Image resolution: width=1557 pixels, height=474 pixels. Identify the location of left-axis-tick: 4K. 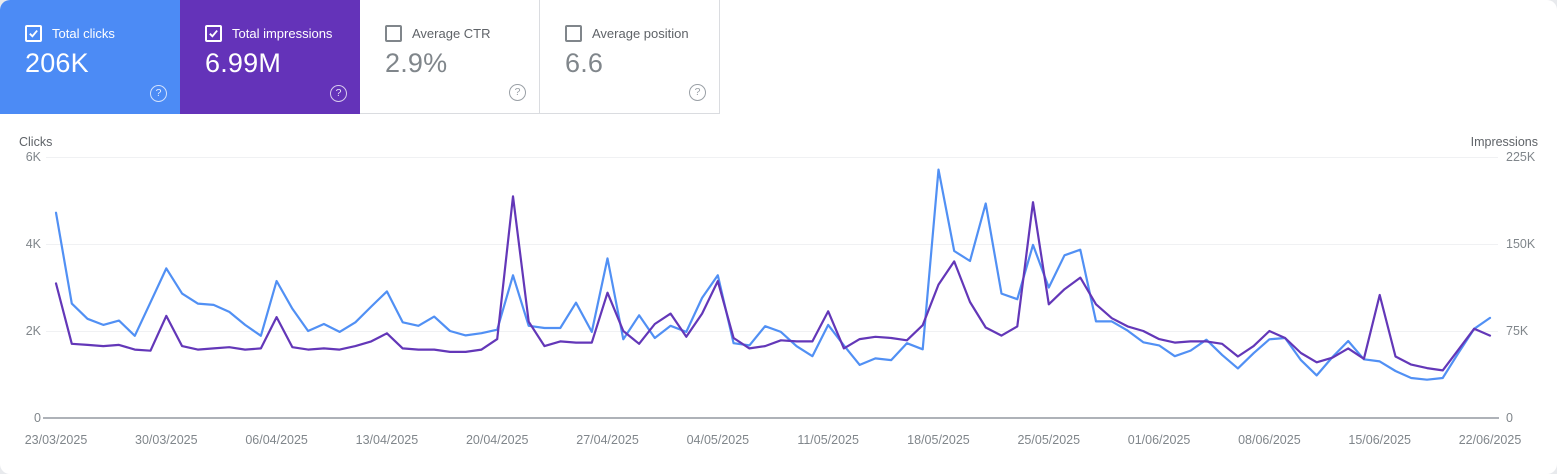
(33, 244).